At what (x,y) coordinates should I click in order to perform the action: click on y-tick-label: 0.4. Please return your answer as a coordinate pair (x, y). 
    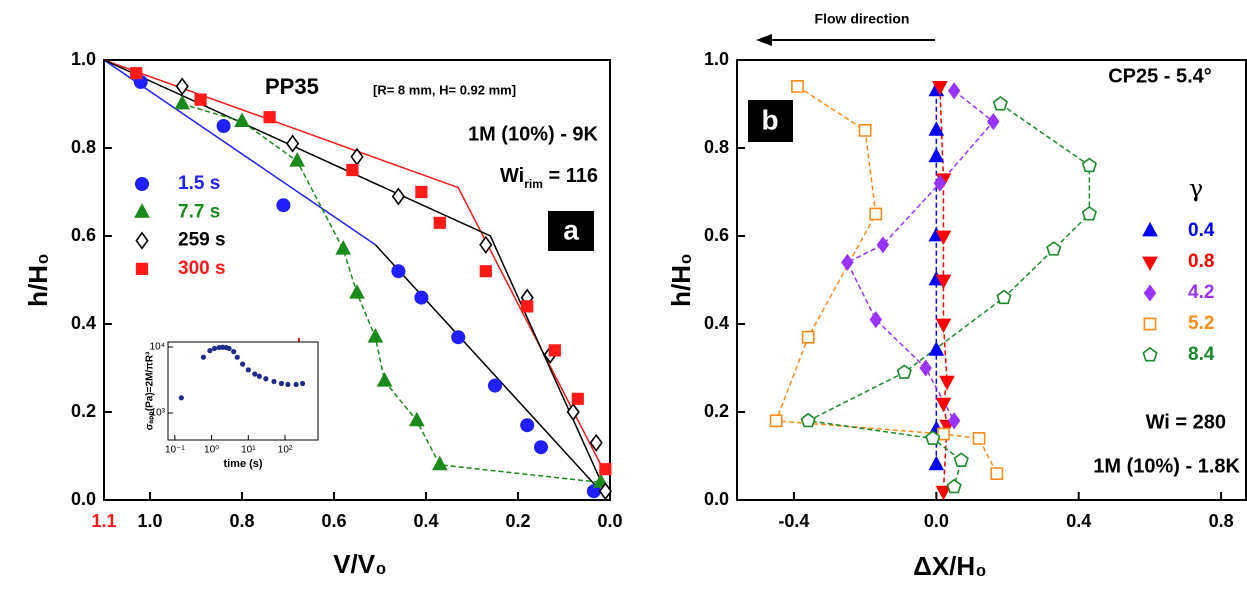
    Looking at the image, I should click on (83, 323).